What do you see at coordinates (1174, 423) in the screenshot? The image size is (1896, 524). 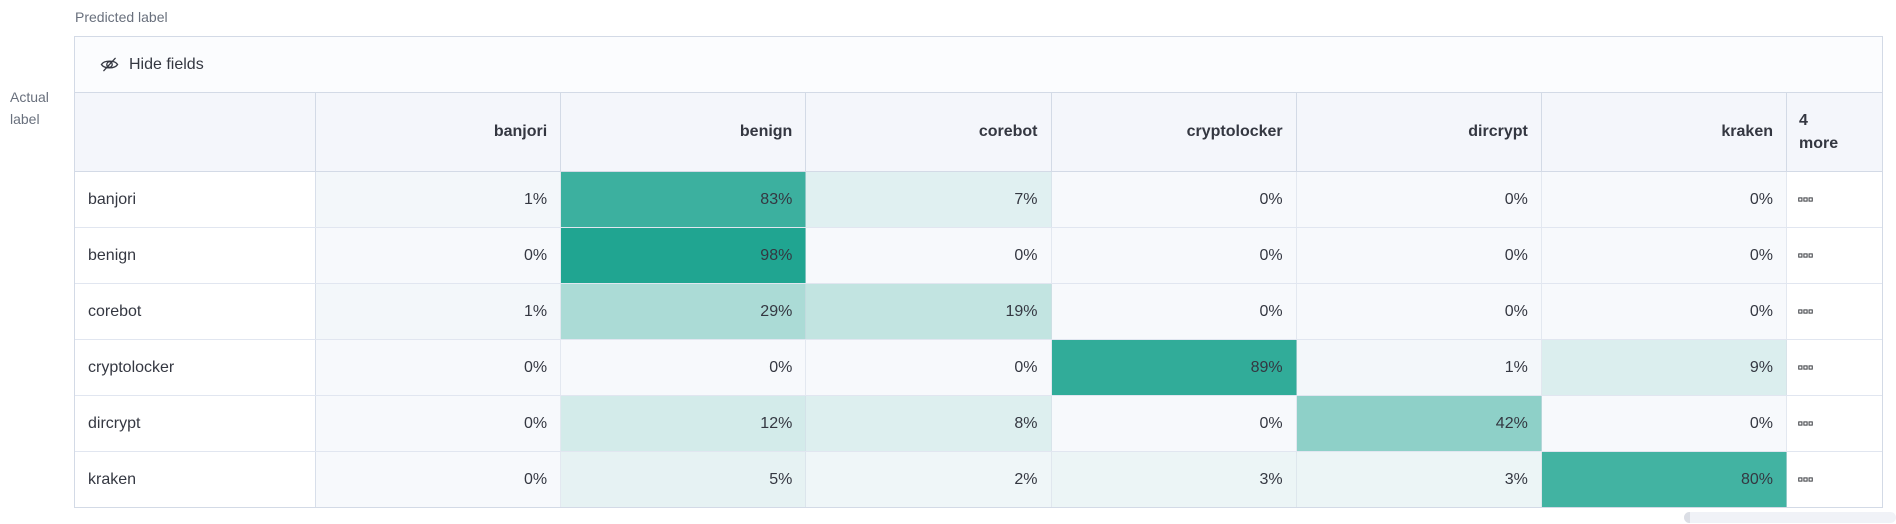 I see `cell-dircrypt-cryptolocker: 0%` at bounding box center [1174, 423].